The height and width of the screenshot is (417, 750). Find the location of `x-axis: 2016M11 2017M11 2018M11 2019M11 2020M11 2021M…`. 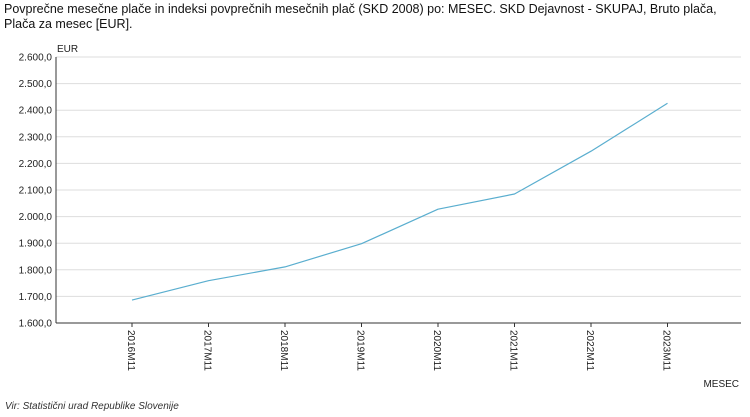

x-axis: 2016M11 2017M11 2018M11 2019M11 2020M11 2021M… is located at coordinates (398, 346).